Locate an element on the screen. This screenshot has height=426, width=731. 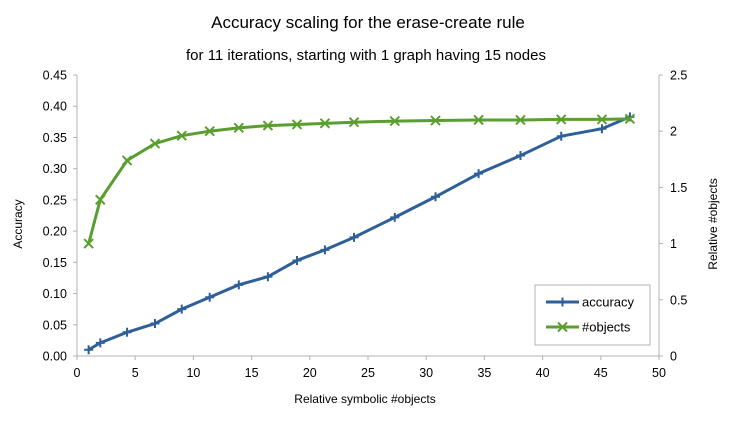
legend-marker-accuracy is located at coordinates (562, 302).